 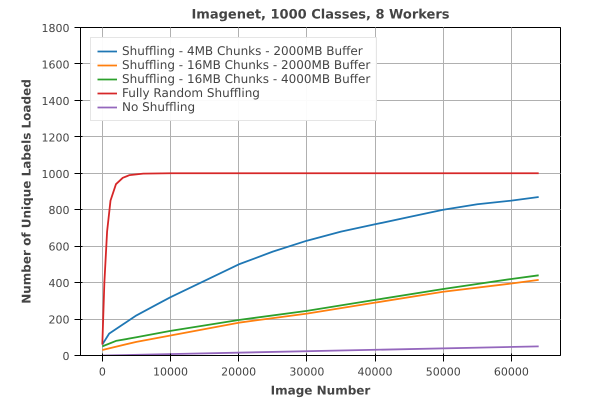 What do you see at coordinates (102, 372) in the screenshot?
I see `x-tick-label: 0` at bounding box center [102, 372].